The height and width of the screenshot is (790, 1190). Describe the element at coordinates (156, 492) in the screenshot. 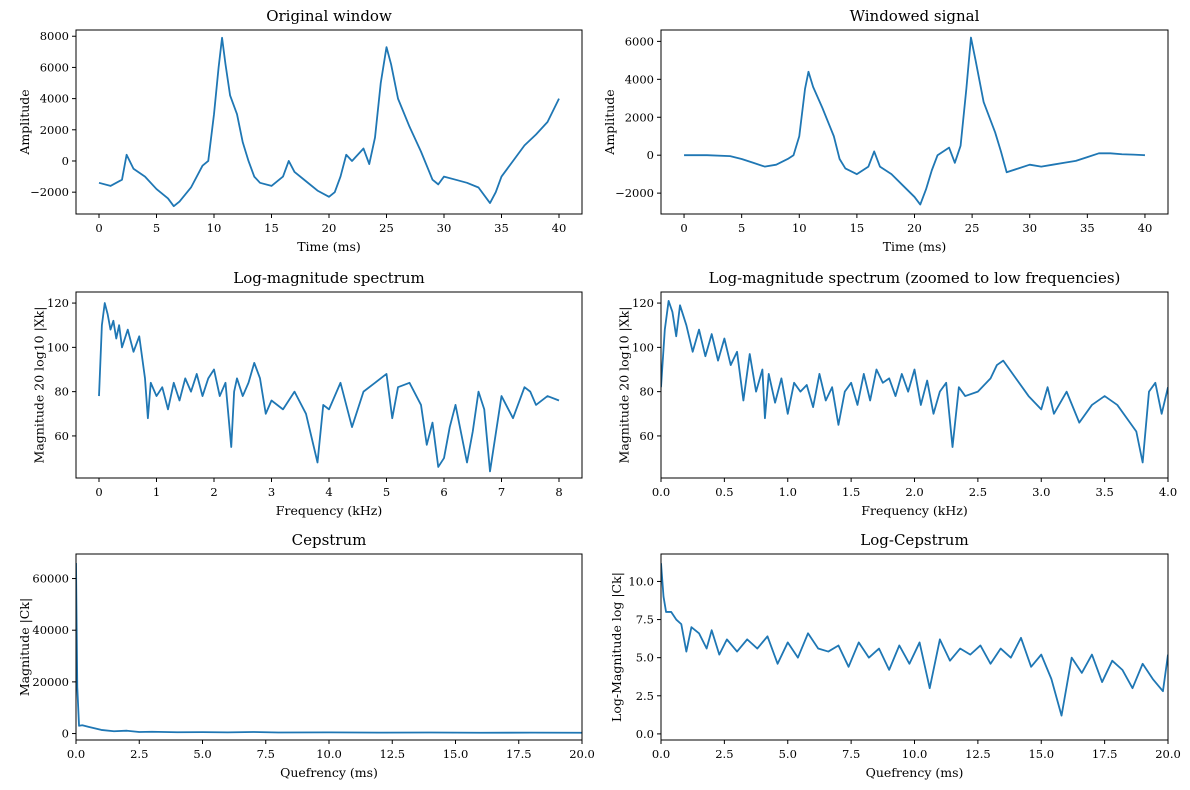

I see `x-tick-label: 1` at that location.